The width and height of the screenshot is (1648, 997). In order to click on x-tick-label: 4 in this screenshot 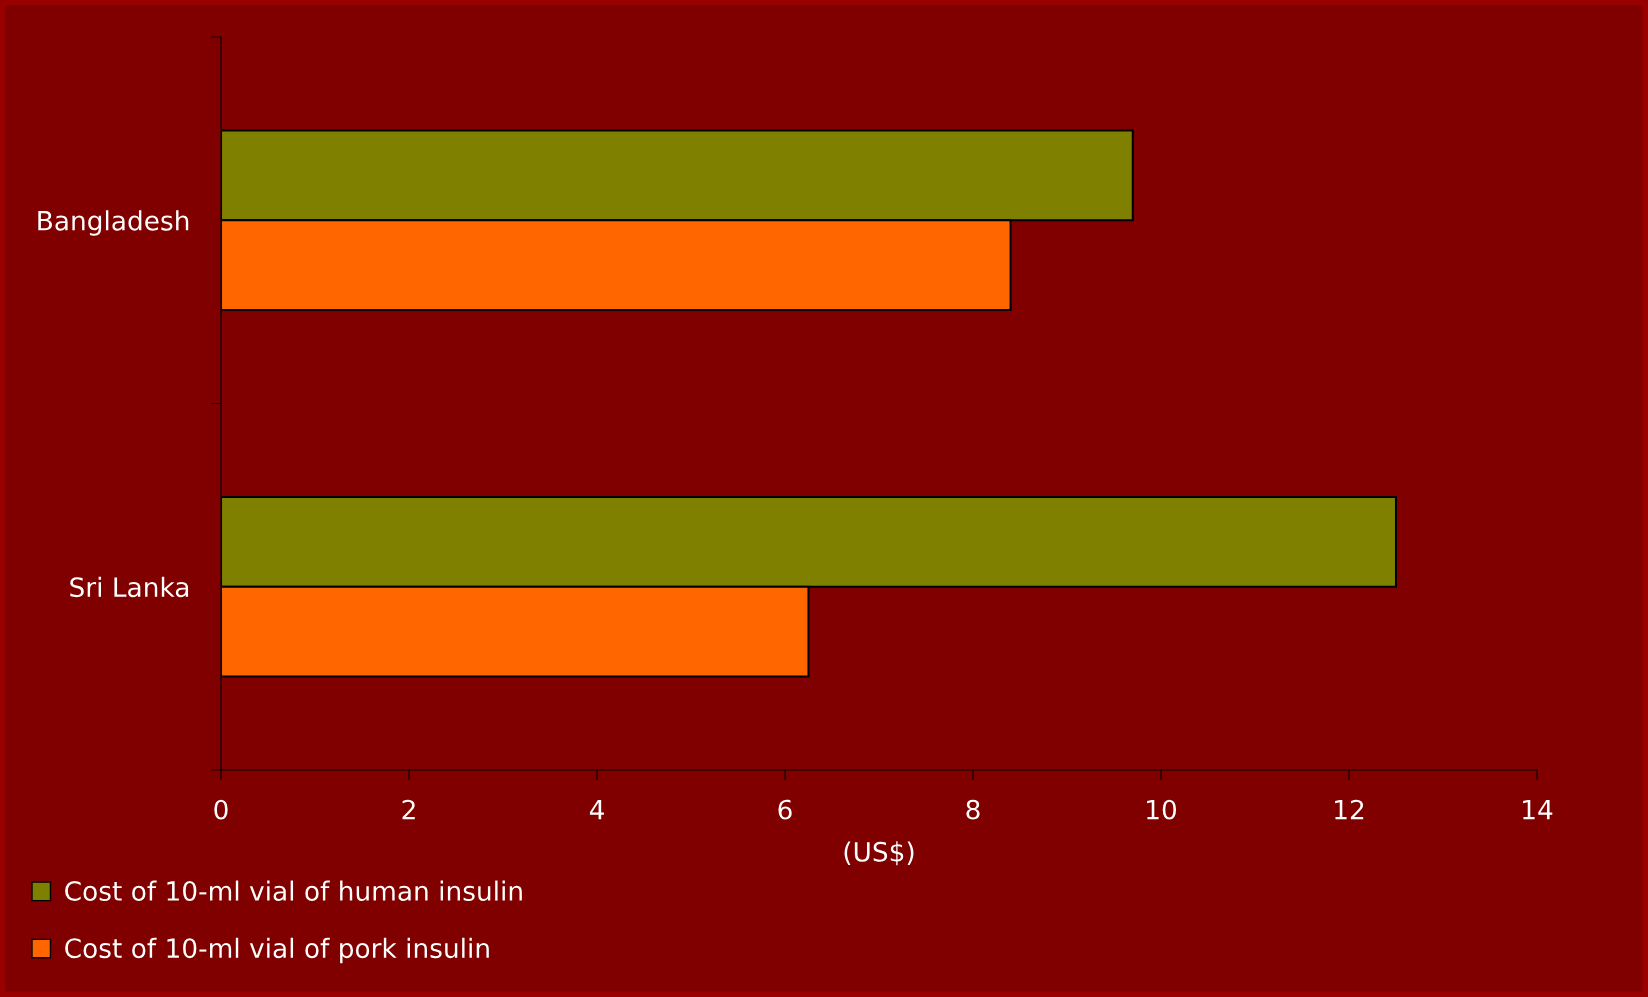, I will do `click(596, 809)`.